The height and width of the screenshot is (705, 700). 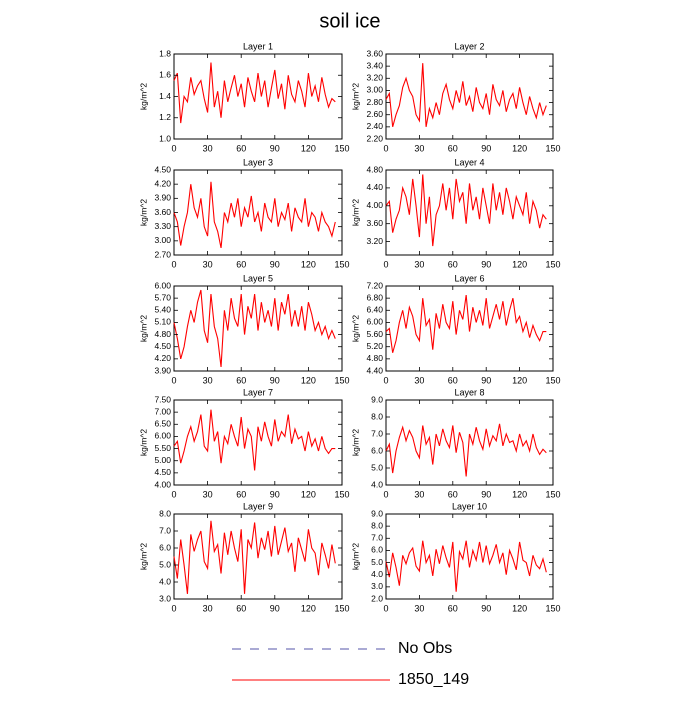 What do you see at coordinates (374, 187) in the screenshot?
I see `y-tick-label: 4.40` at bounding box center [374, 187].